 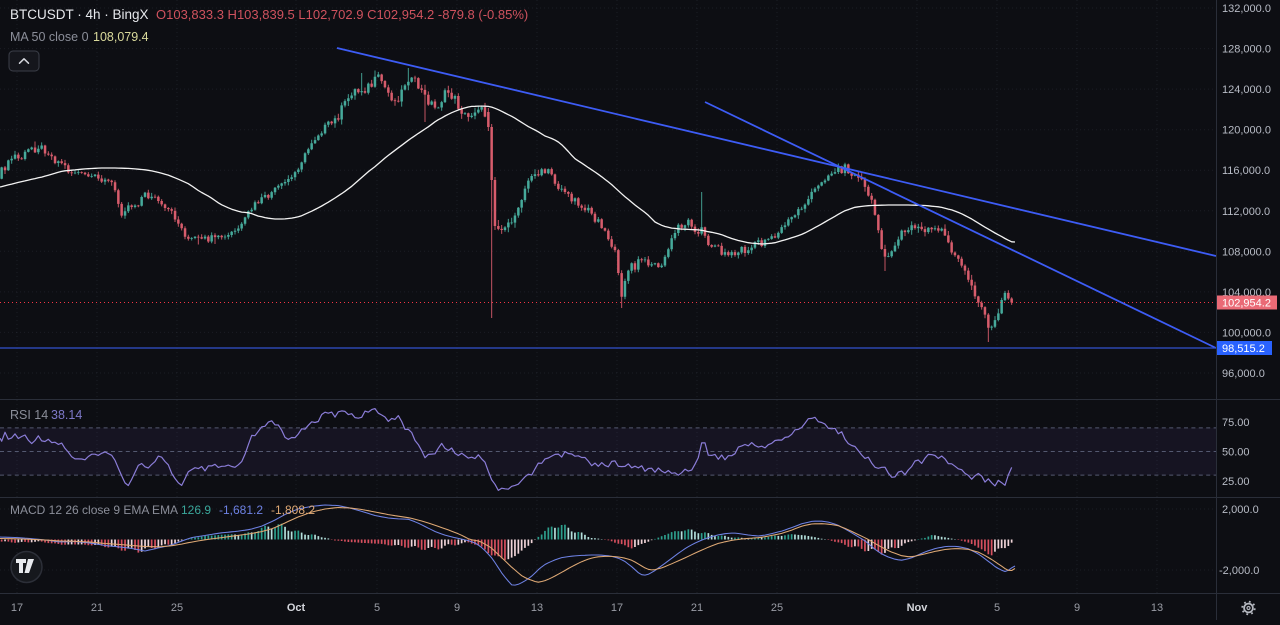 I want to click on svg-text: 120,000.0, so click(x=1246, y=131).